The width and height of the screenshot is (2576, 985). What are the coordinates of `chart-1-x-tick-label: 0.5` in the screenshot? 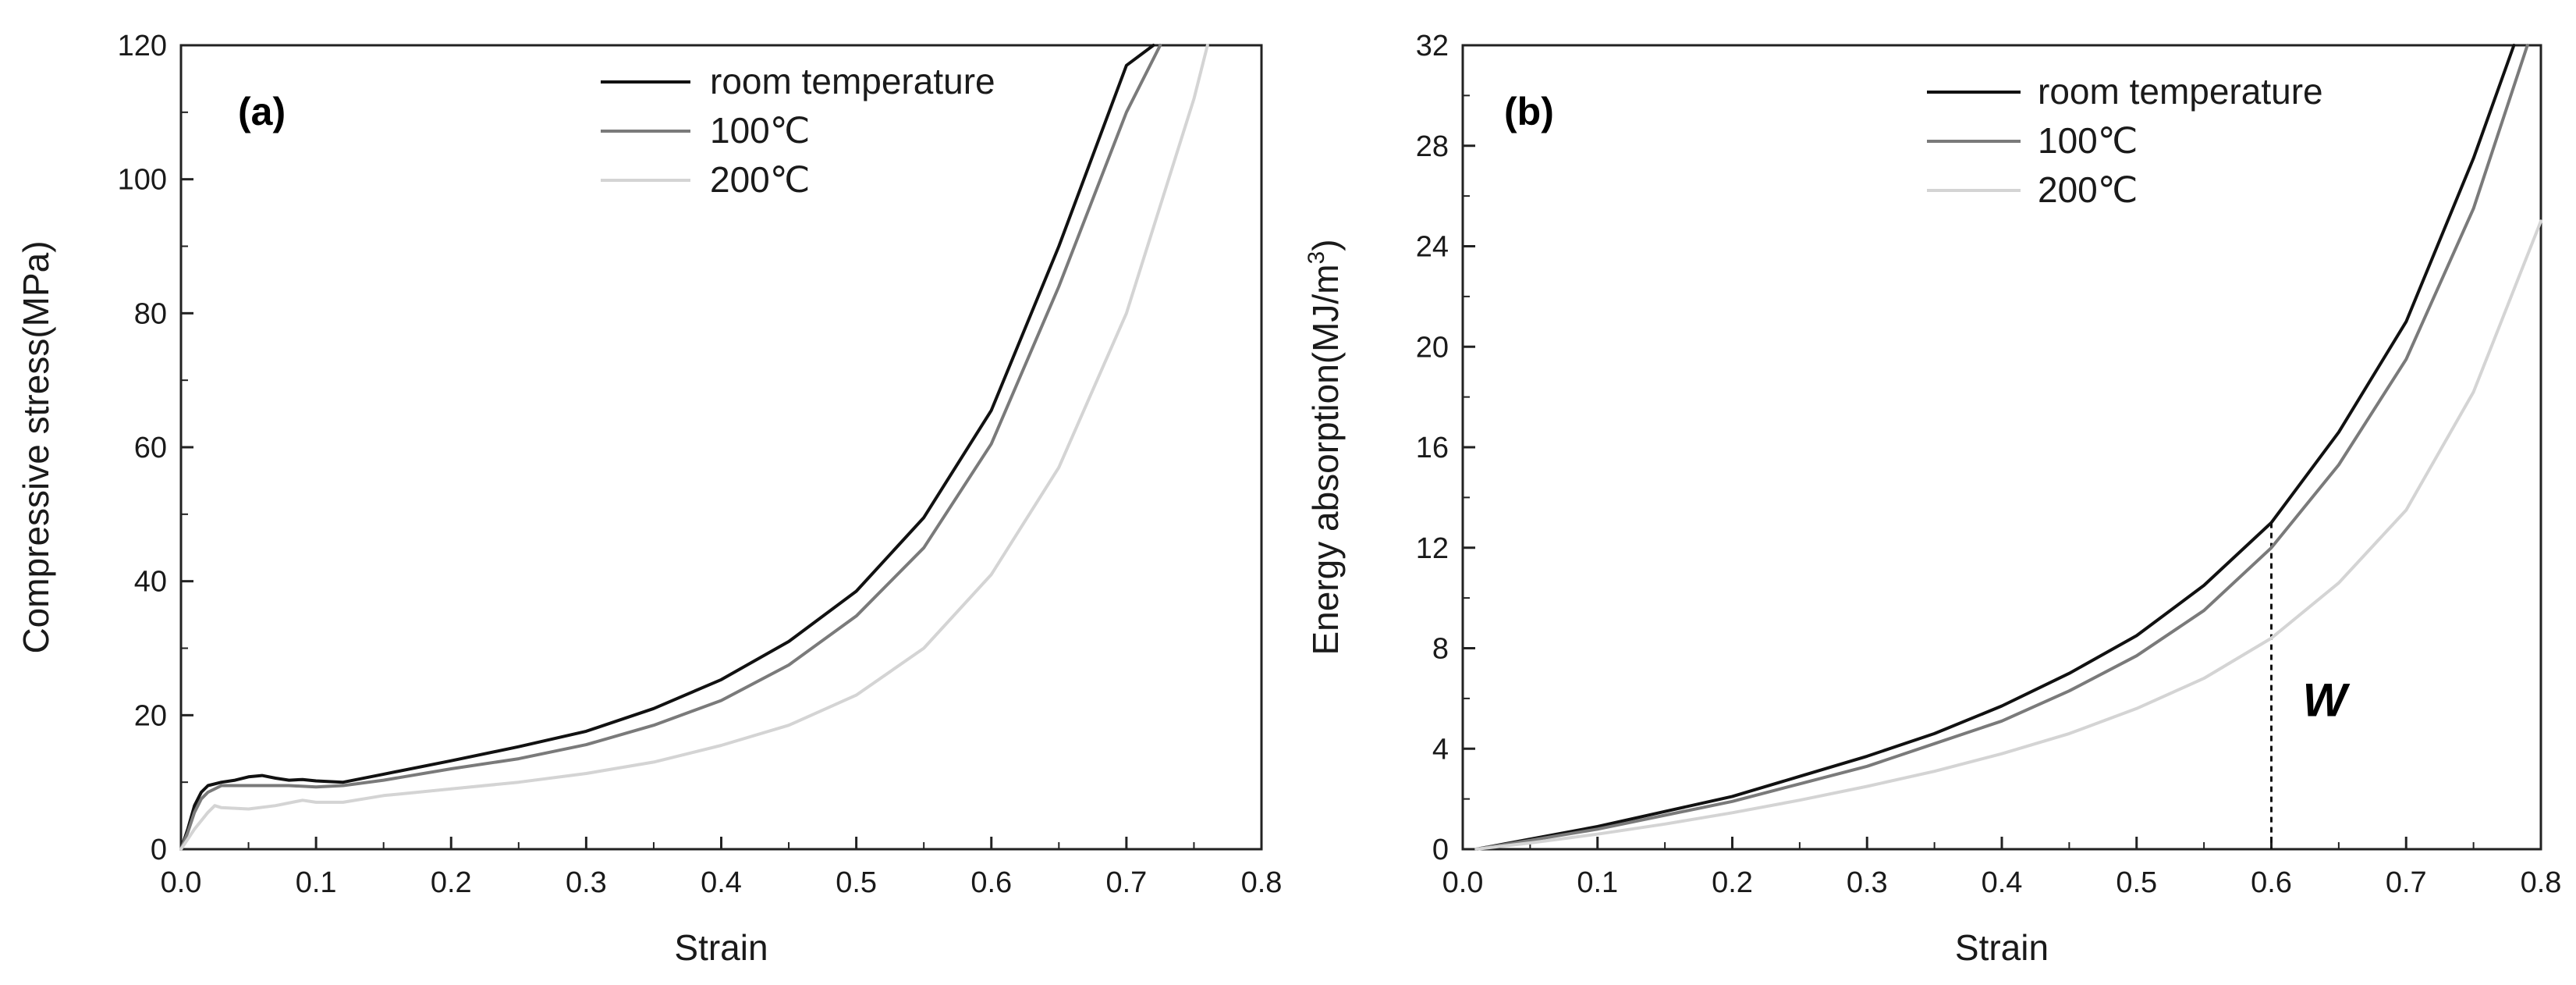 It's located at (856, 882).